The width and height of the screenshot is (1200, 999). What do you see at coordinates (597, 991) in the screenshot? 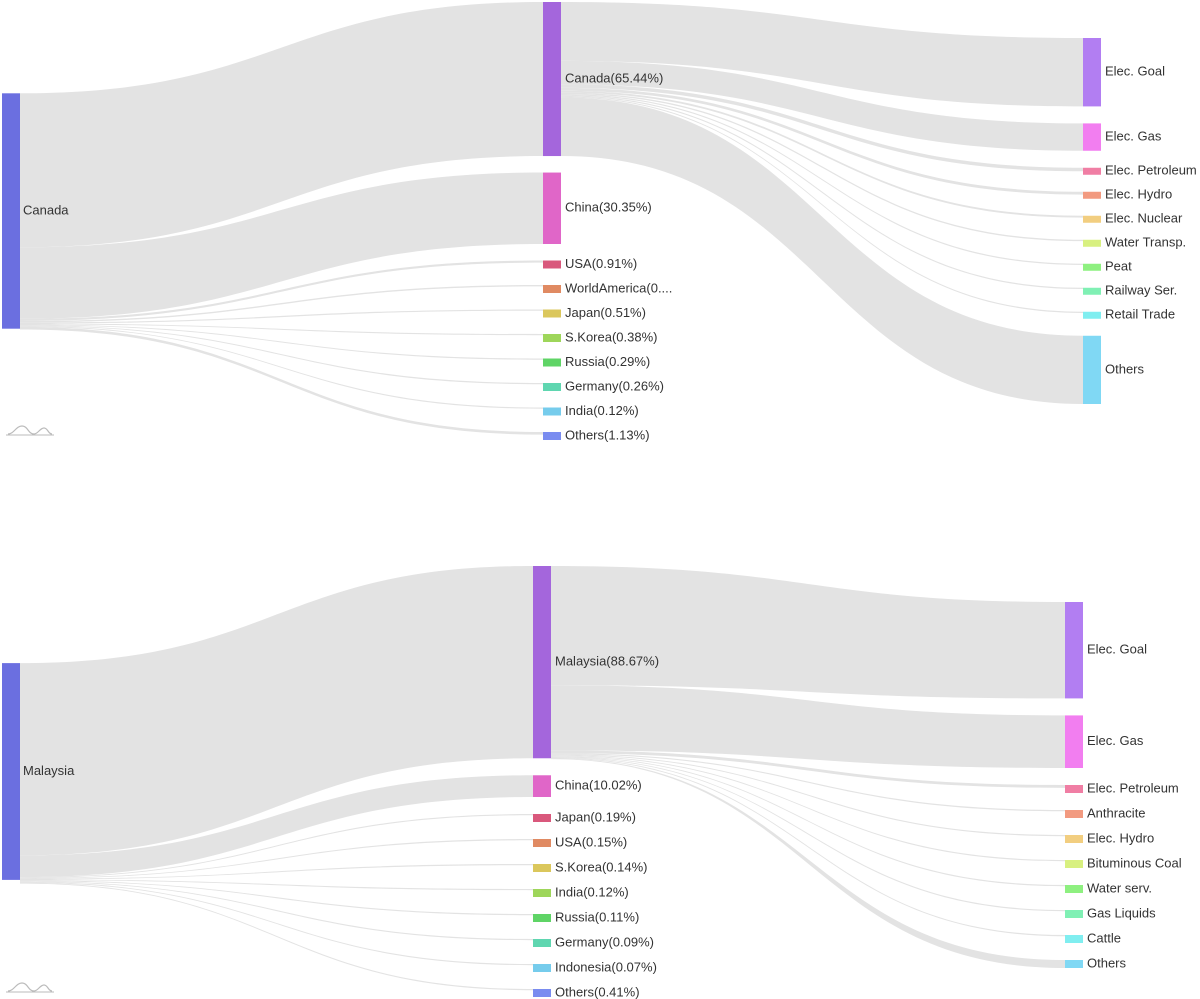
I see `country-node-label: Others(0.41%)` at bounding box center [597, 991].